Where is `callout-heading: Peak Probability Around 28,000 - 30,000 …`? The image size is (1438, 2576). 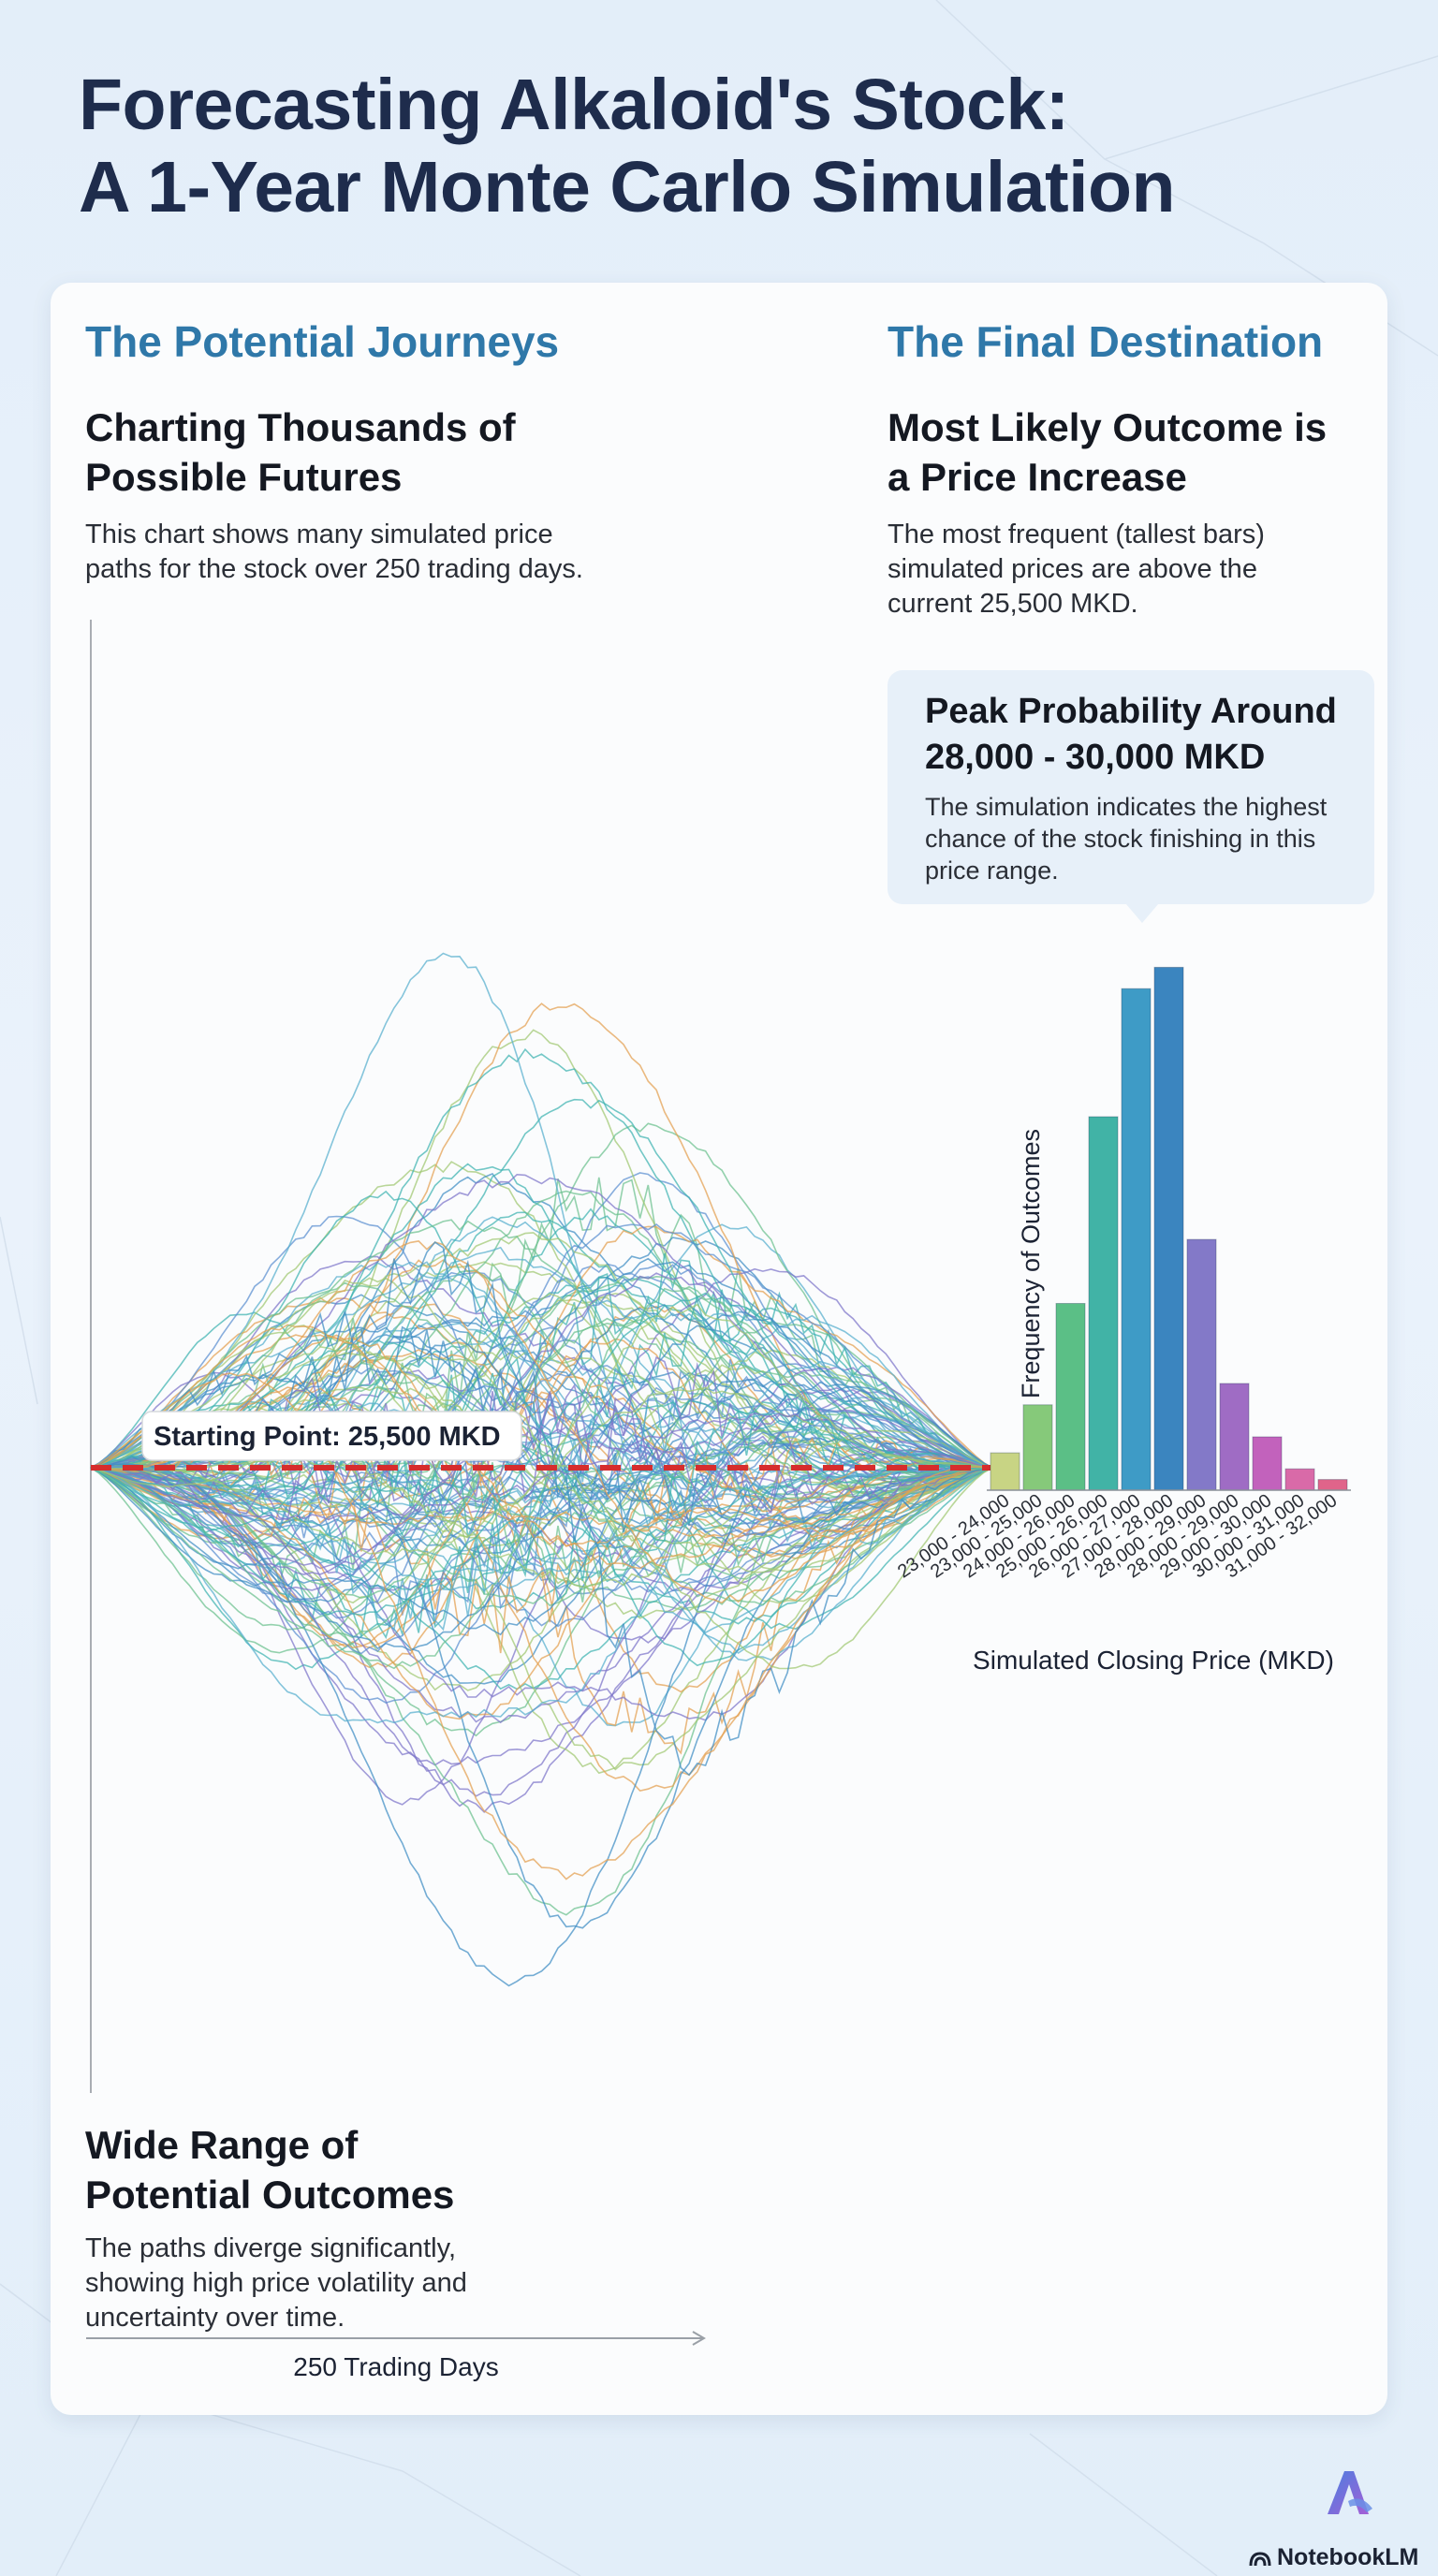
callout-heading: Peak Probability Around 28,000 - 30,000 … is located at coordinates (1131, 735).